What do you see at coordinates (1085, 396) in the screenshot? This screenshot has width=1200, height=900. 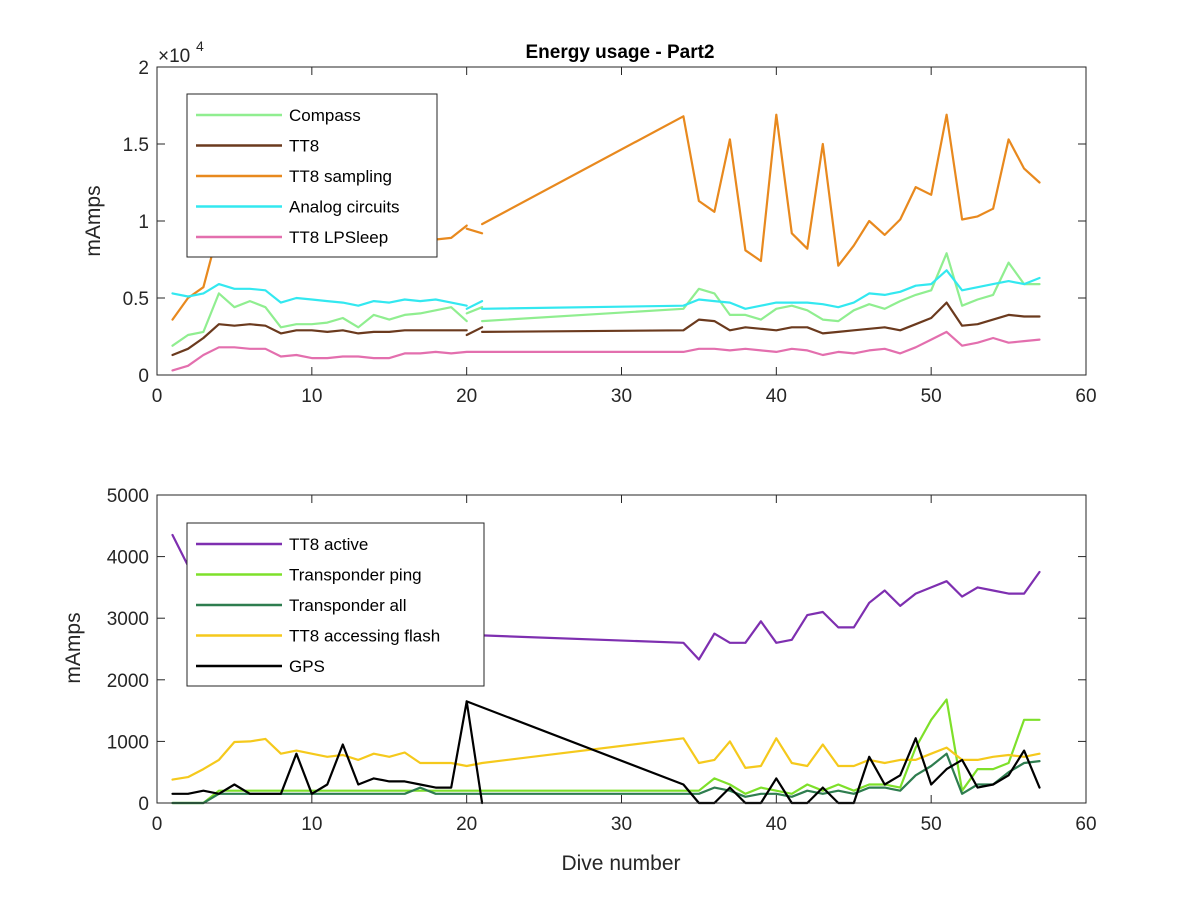 I see `top-x-tick-label: 60` at bounding box center [1085, 396].